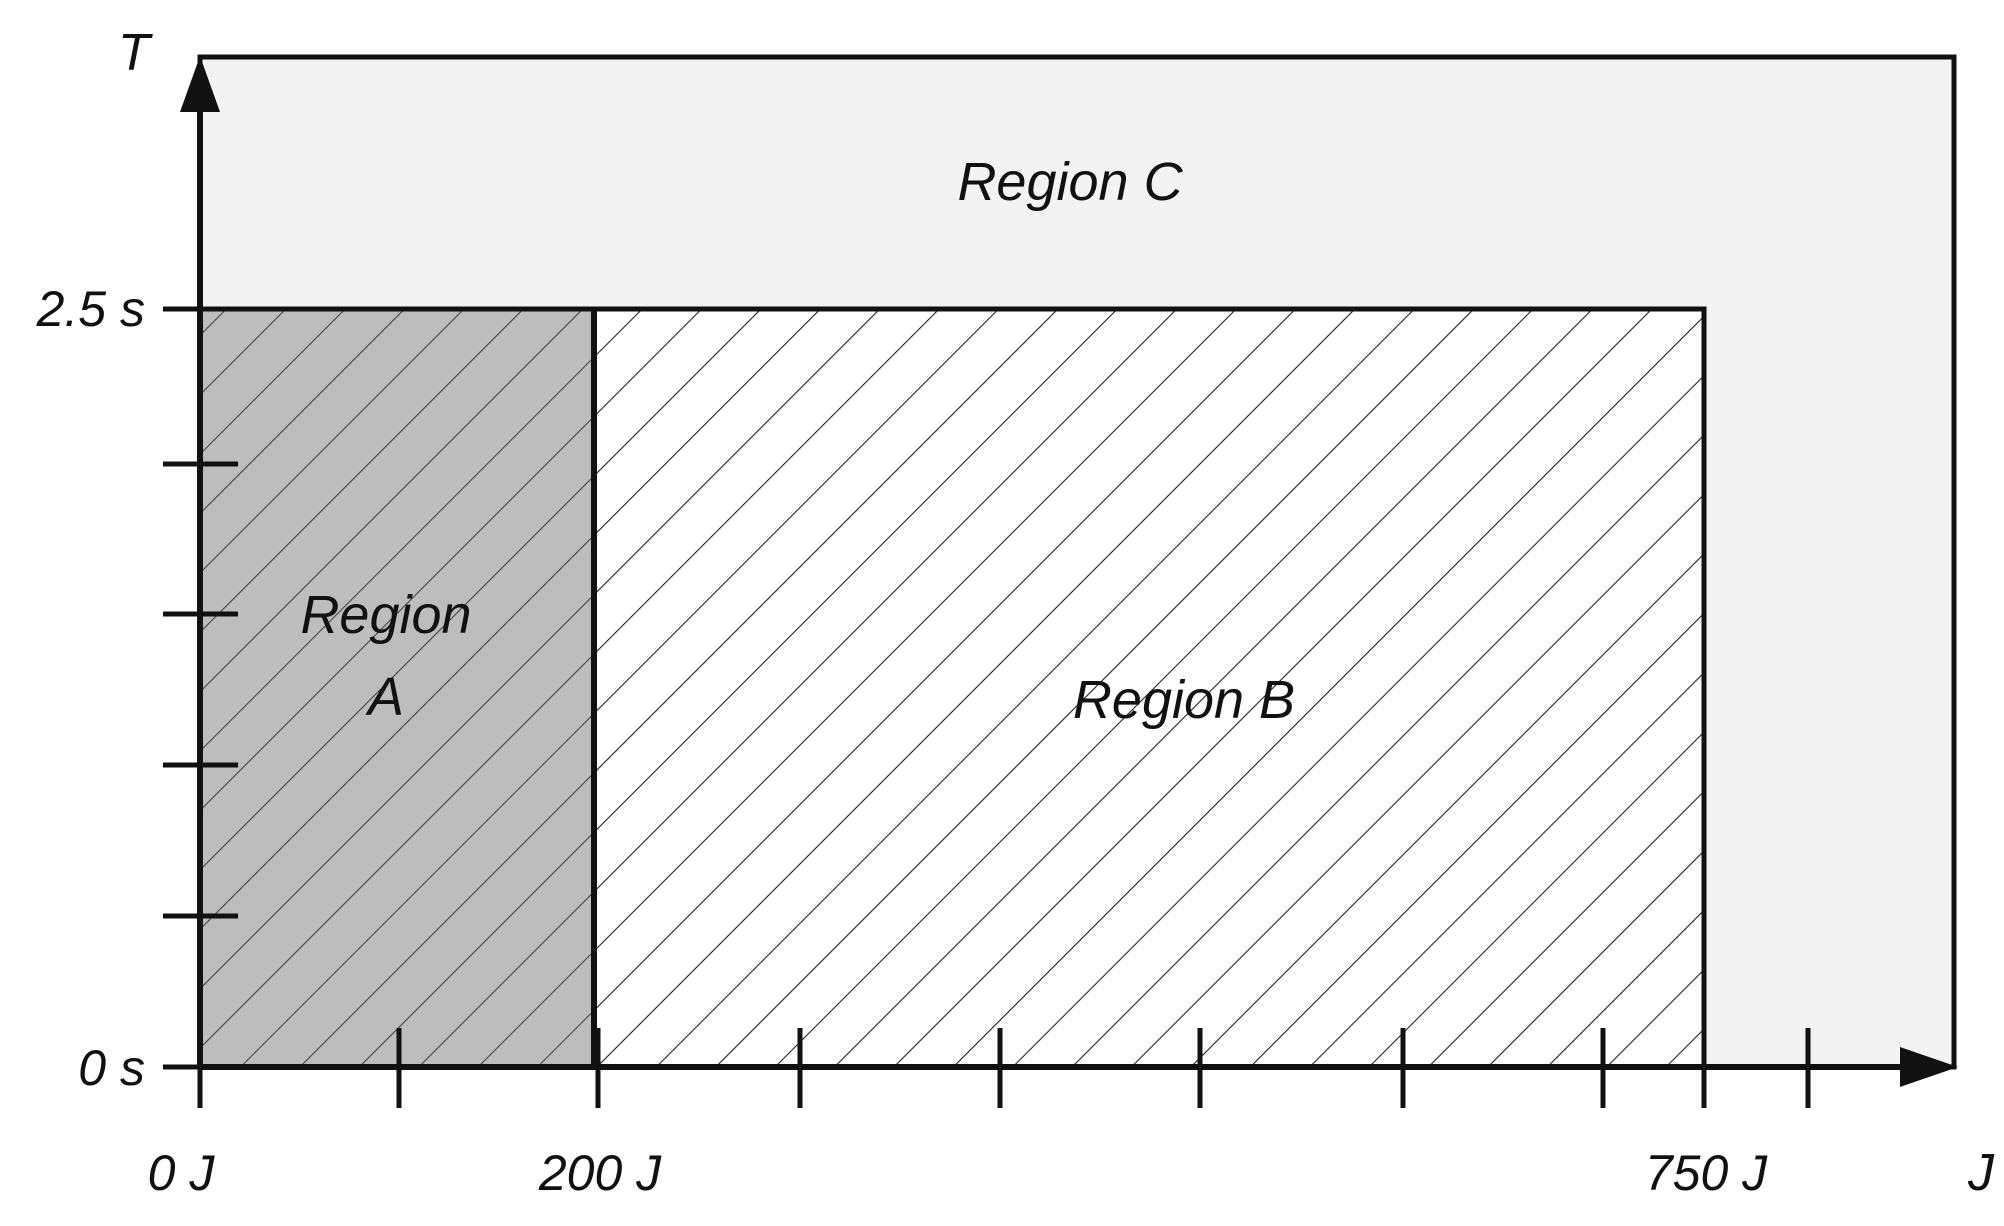 Image resolution: width=2004 pixels, height=1226 pixels. I want to click on region-c-label: Region C, so click(1070, 182).